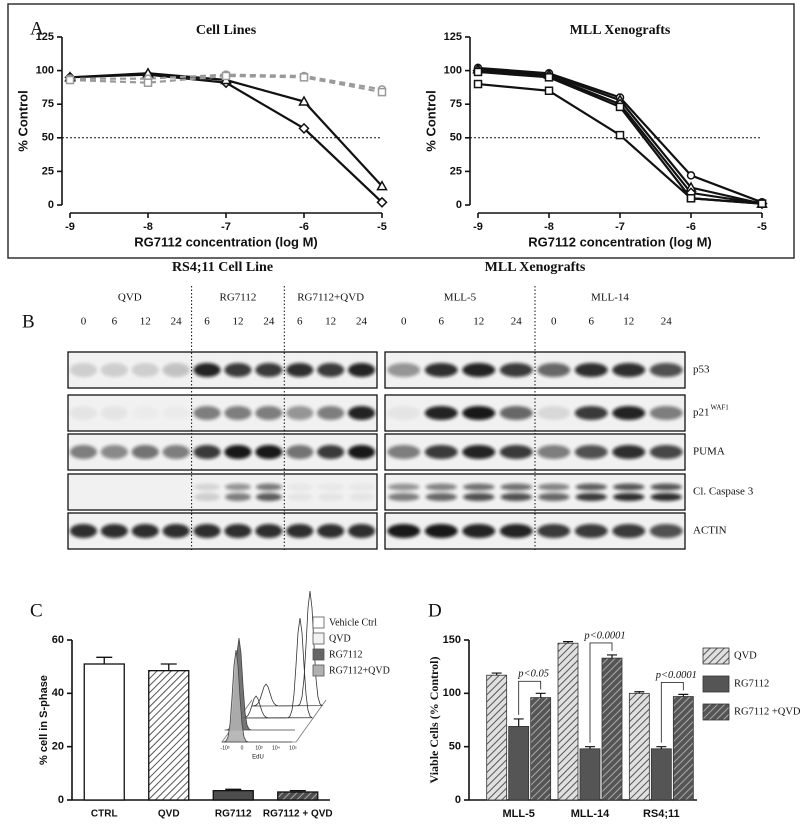 The image size is (800, 837). Describe the element at coordinates (58, 747) in the screenshot. I see `y-tick-label: 20` at that location.